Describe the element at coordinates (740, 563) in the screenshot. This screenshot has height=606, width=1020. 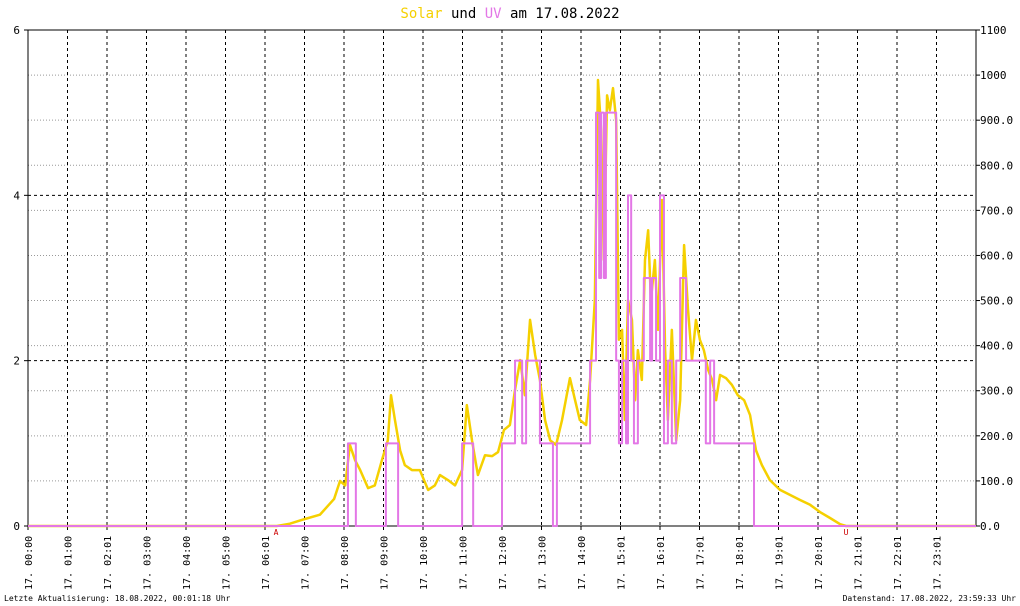
I see `x-tick-label: 17. 18:01` at that location.